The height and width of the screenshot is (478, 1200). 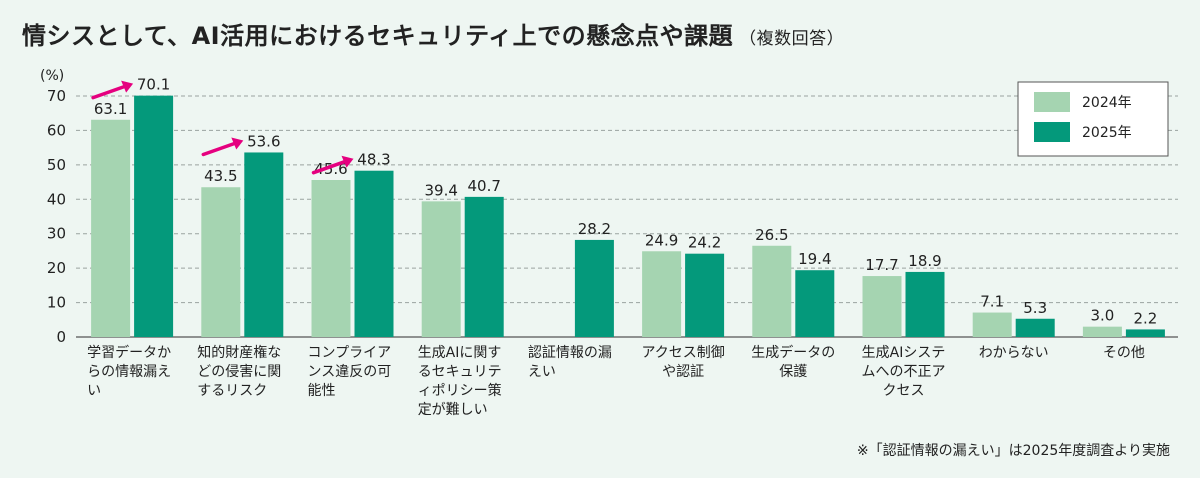 I want to click on chart-title: 情シスとして、AI活用におけるセキュリティ上での懸念点や課題 （複数回答）, so click(x=433, y=36).